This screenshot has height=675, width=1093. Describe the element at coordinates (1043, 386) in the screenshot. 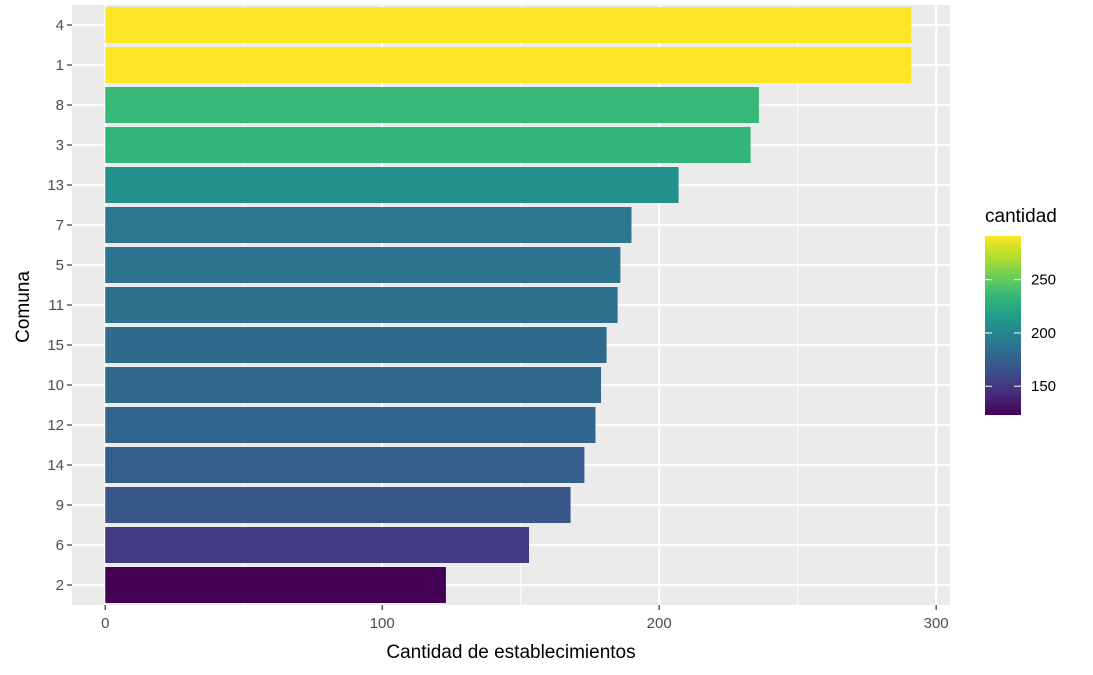

I see `legend-tick-label: 150` at that location.